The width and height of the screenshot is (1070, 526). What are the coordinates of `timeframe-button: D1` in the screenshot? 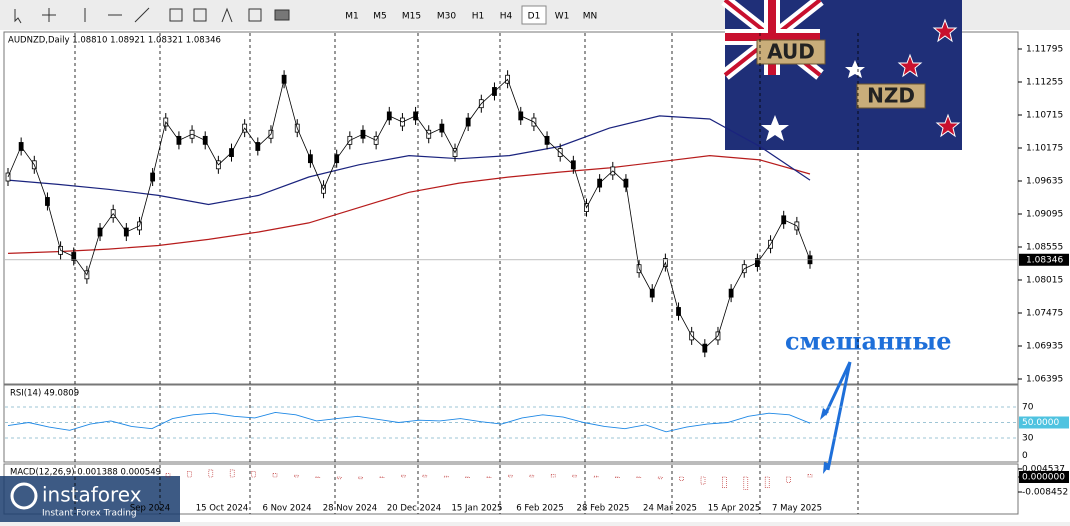 It's located at (534, 17).